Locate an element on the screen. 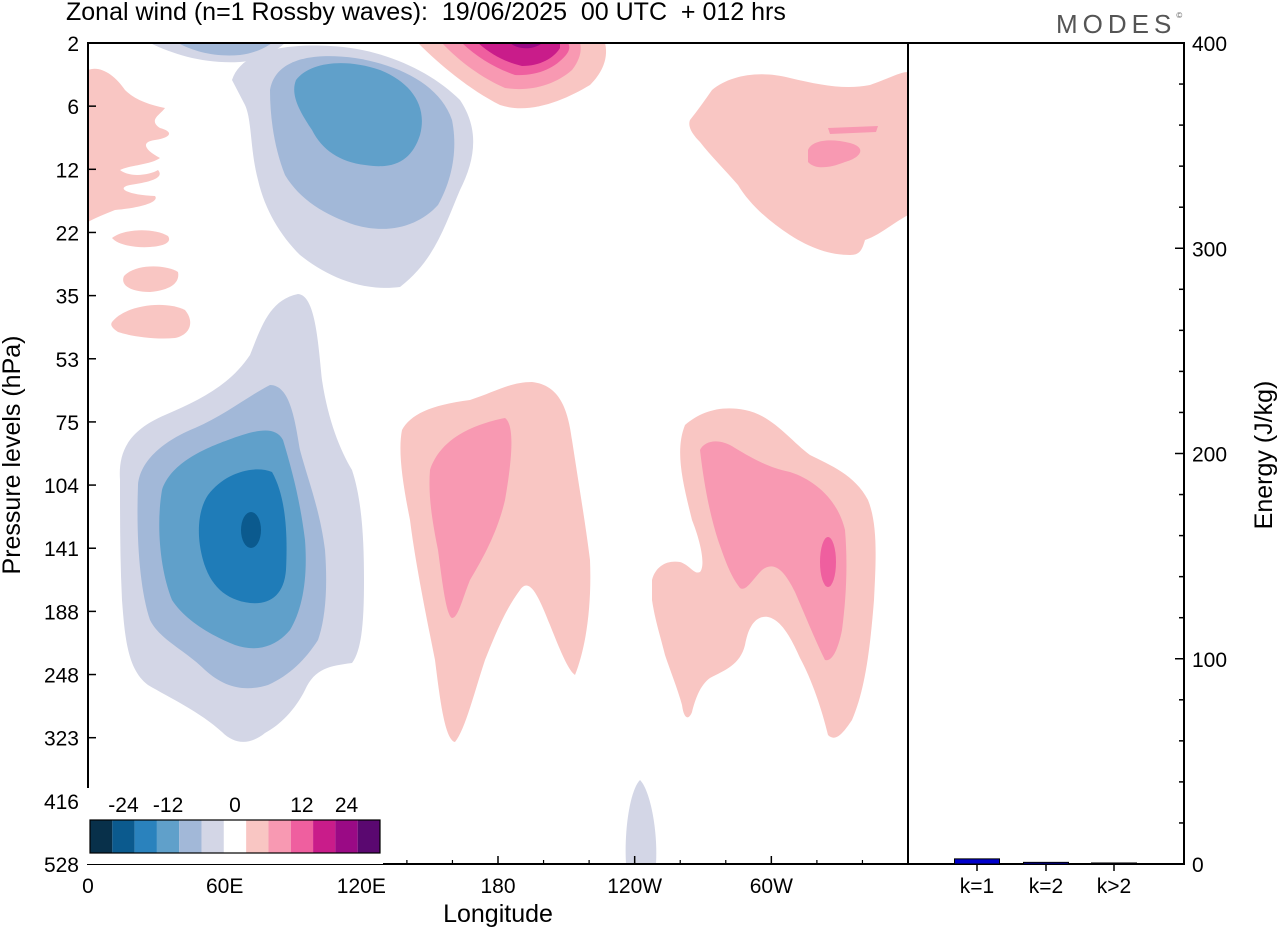 The image size is (1280, 930). contour-positive-upper-right is located at coordinates (798, 163).